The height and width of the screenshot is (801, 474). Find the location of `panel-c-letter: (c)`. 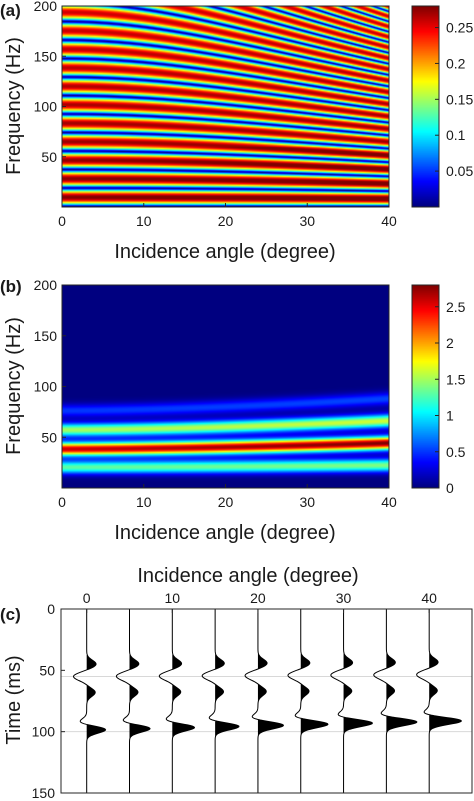

panel-c-letter: (c) is located at coordinates (10, 614).